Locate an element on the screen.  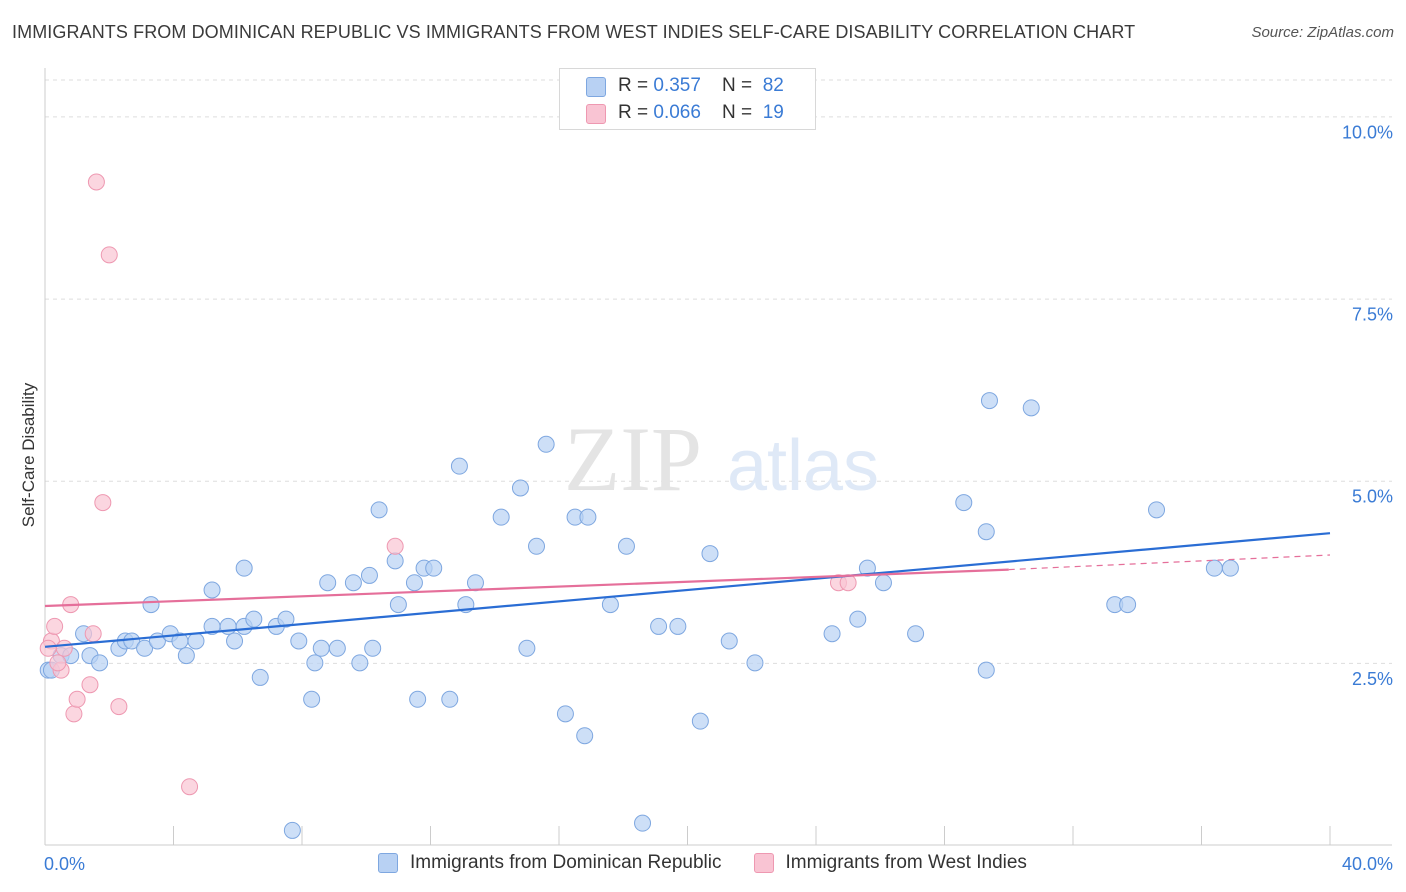
trend-lines is located at coordinates (687, 590).